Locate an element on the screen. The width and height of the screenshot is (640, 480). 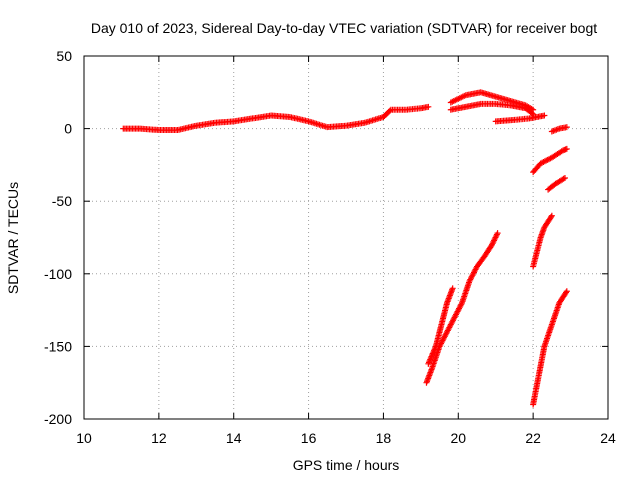
x-tick-label: 12 is located at coordinates (159, 438).